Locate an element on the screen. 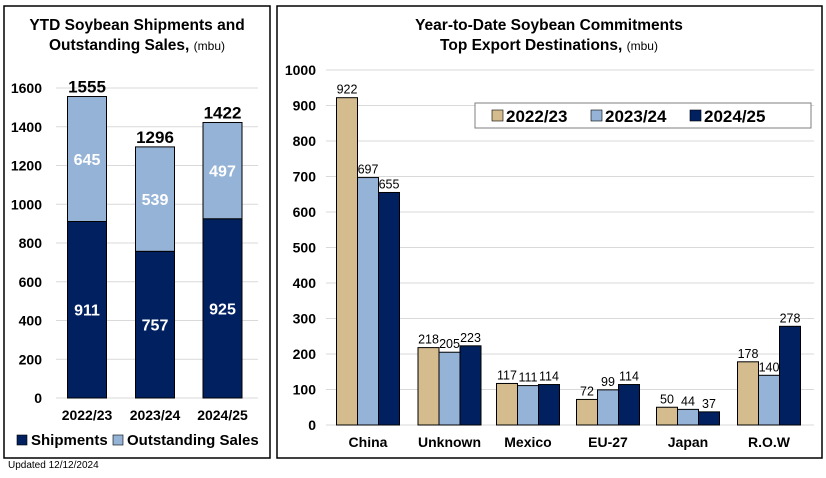 The image size is (826, 478). left-y-tick-label: 1200 is located at coordinates (26, 166).